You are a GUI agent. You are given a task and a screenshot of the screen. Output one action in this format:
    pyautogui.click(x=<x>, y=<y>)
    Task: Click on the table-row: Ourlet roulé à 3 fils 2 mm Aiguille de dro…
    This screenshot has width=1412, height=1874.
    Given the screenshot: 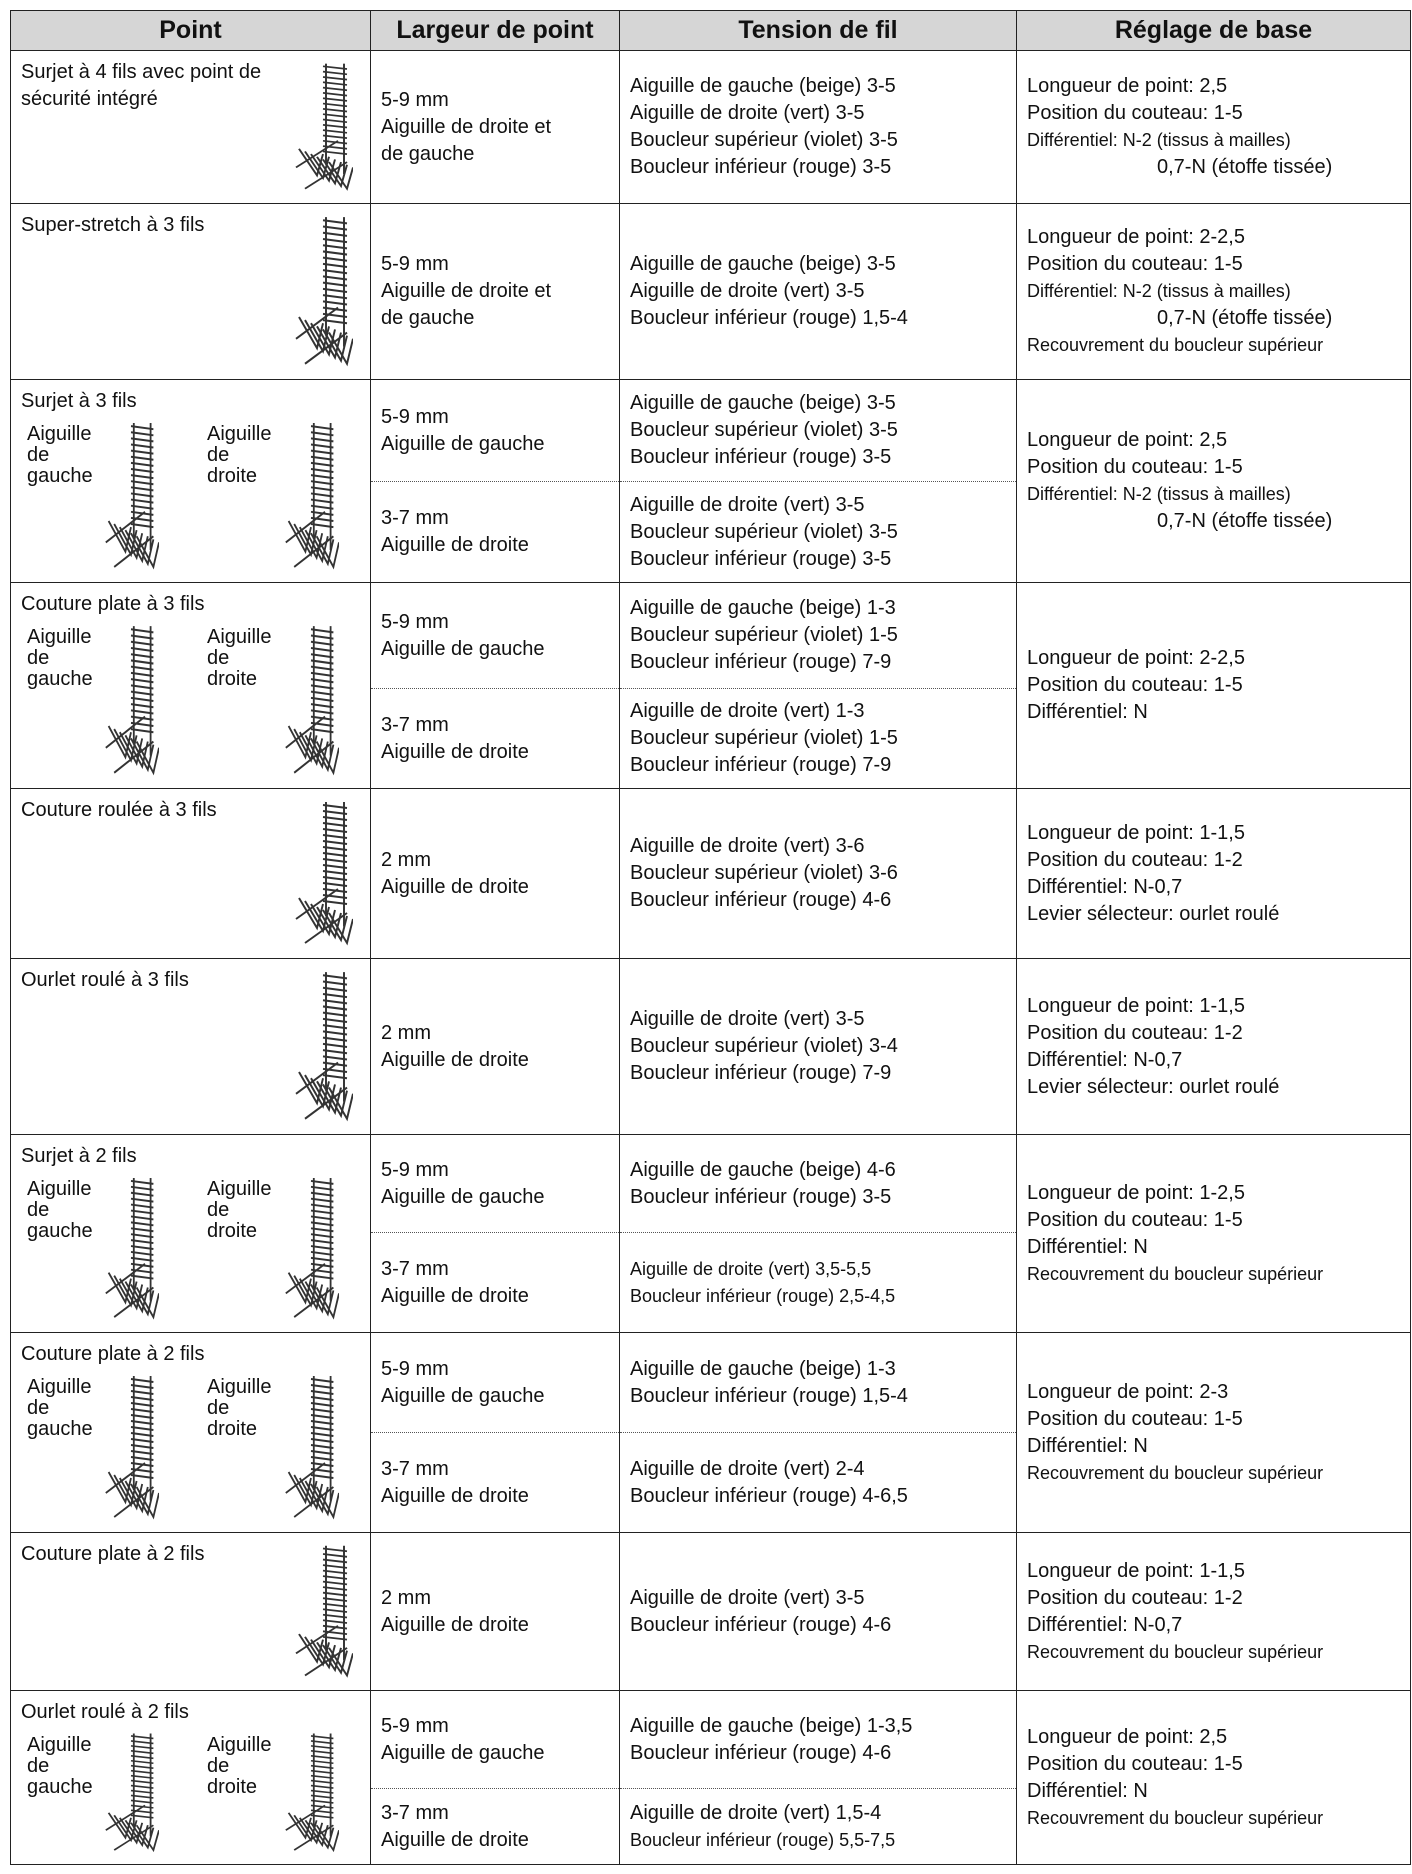 What is the action you would take?
    pyautogui.click(x=710, y=1046)
    